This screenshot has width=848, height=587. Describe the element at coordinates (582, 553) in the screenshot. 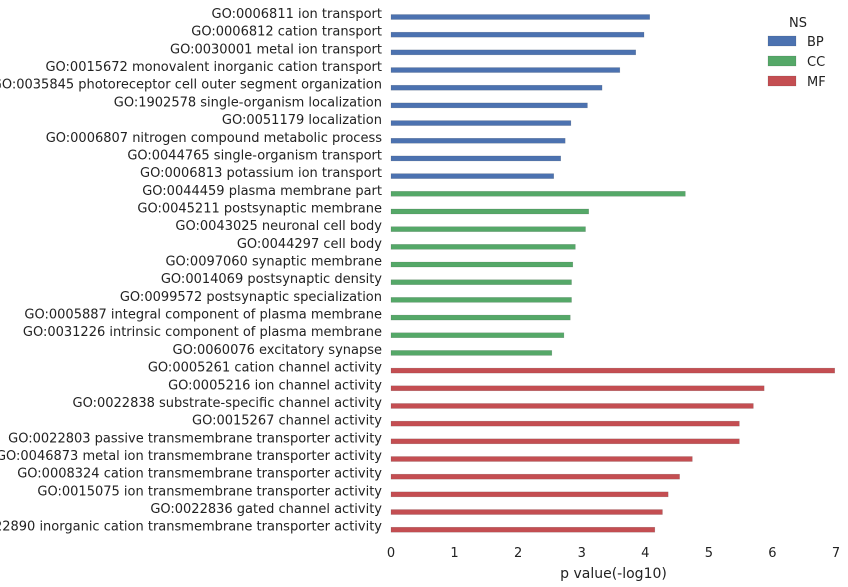

I see `x-tick-label: 3` at that location.